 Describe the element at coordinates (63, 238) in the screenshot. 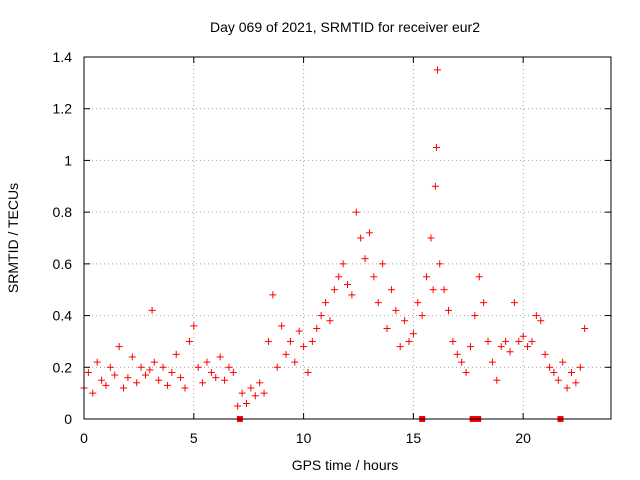

I see `y-tick-labels: 0 0.2 0.4 0.6 0.8 1 1.2 1.4` at that location.